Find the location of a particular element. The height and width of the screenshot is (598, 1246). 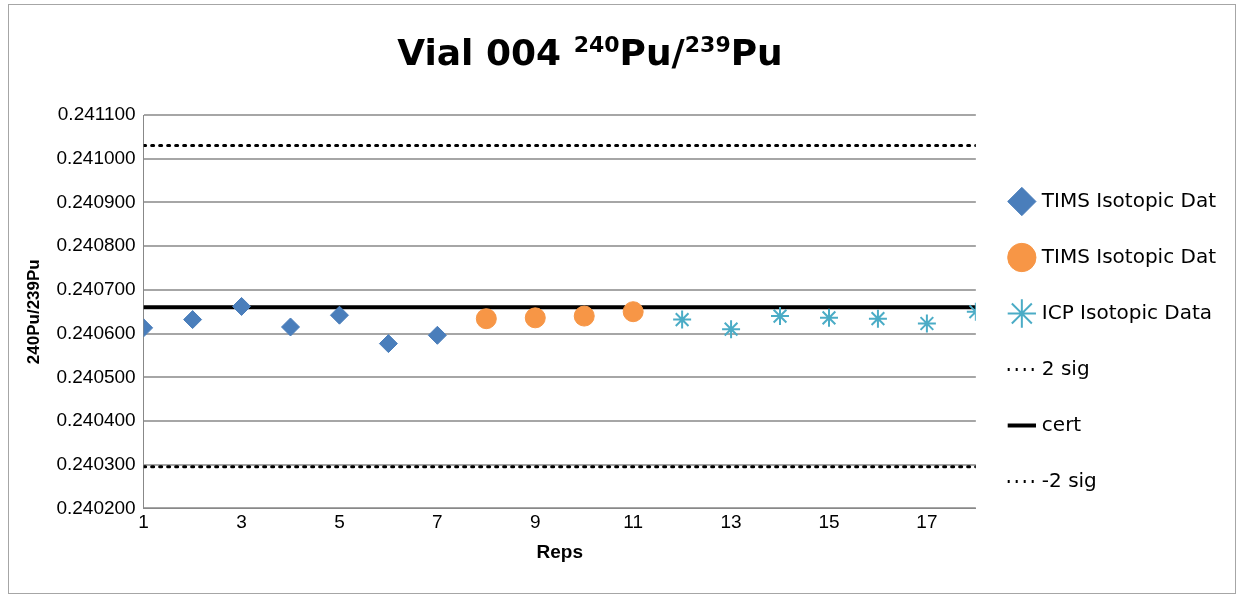

y-tick-label: 0.240700 is located at coordinates (96, 289).